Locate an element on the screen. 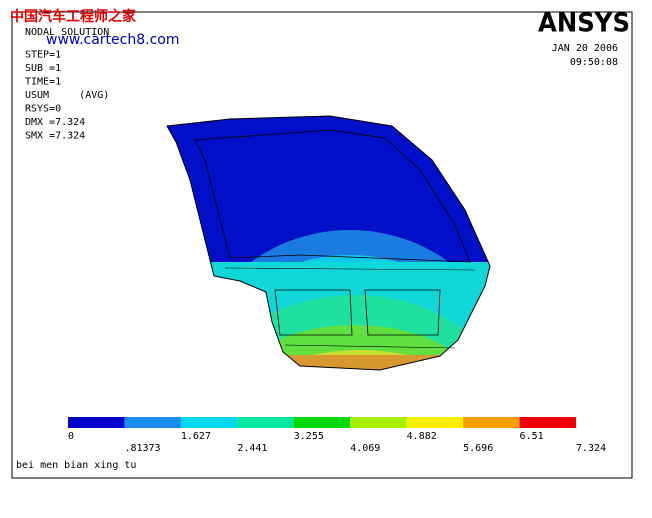 This screenshot has width=652, height=518. legend-label: 6.51 is located at coordinates (532, 436).